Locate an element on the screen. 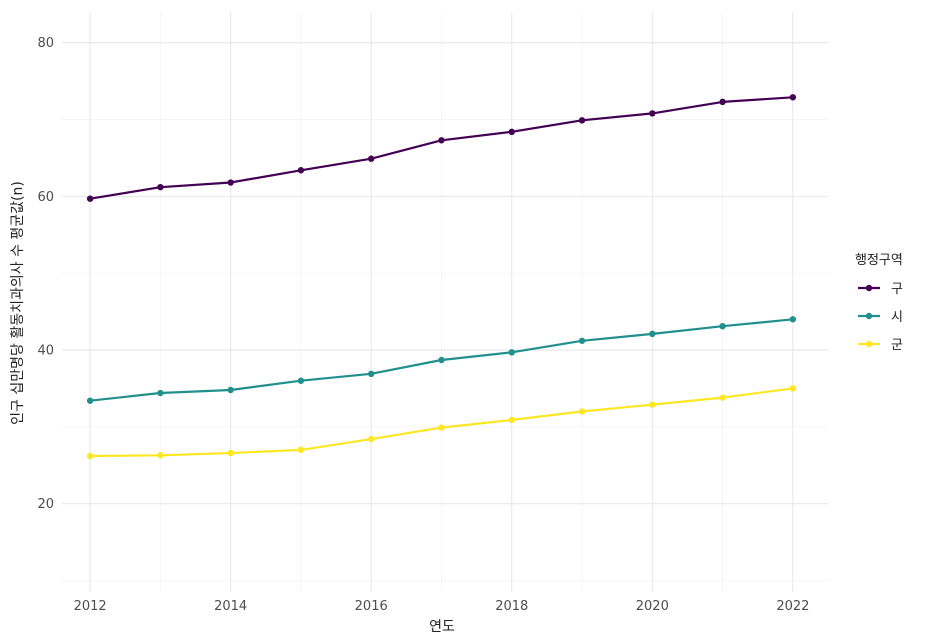 The image size is (930, 643). y-axis-ticks: 20 40 60 80 is located at coordinates (45, 274).